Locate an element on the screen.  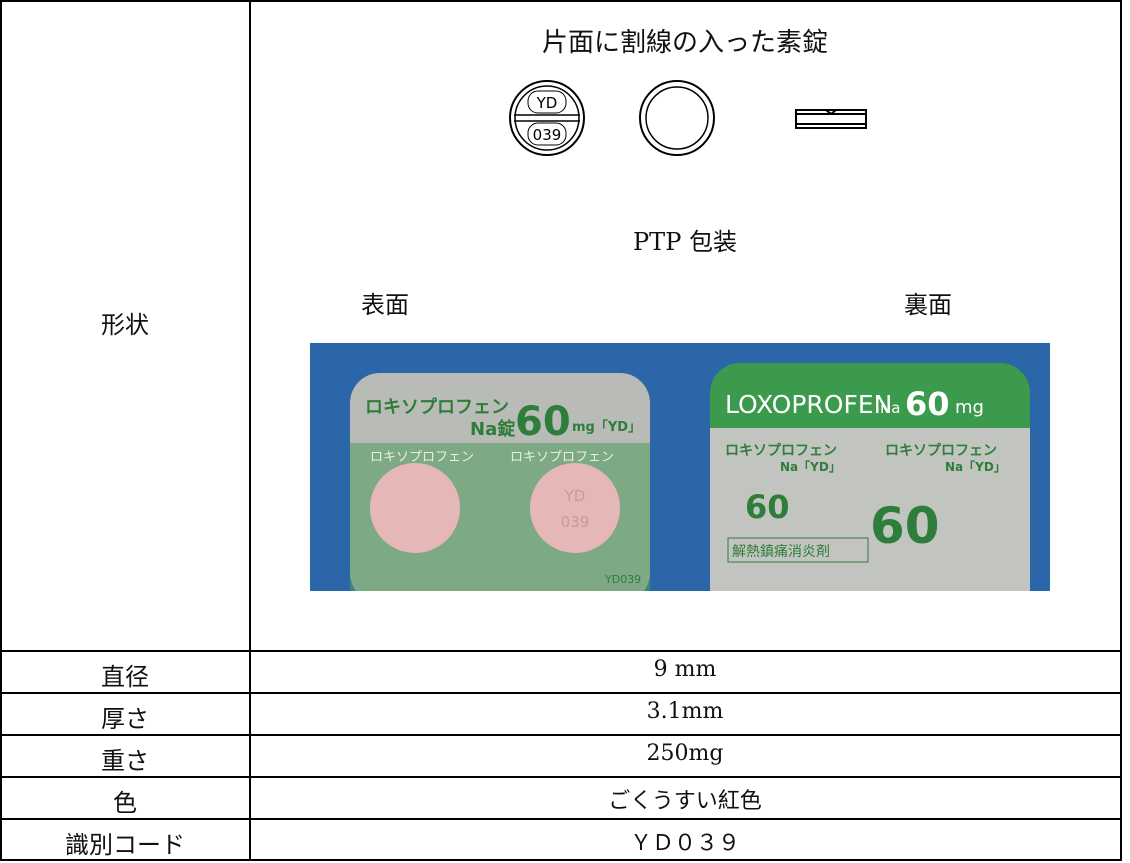
row-value: 9 mm is located at coordinates (685, 669).